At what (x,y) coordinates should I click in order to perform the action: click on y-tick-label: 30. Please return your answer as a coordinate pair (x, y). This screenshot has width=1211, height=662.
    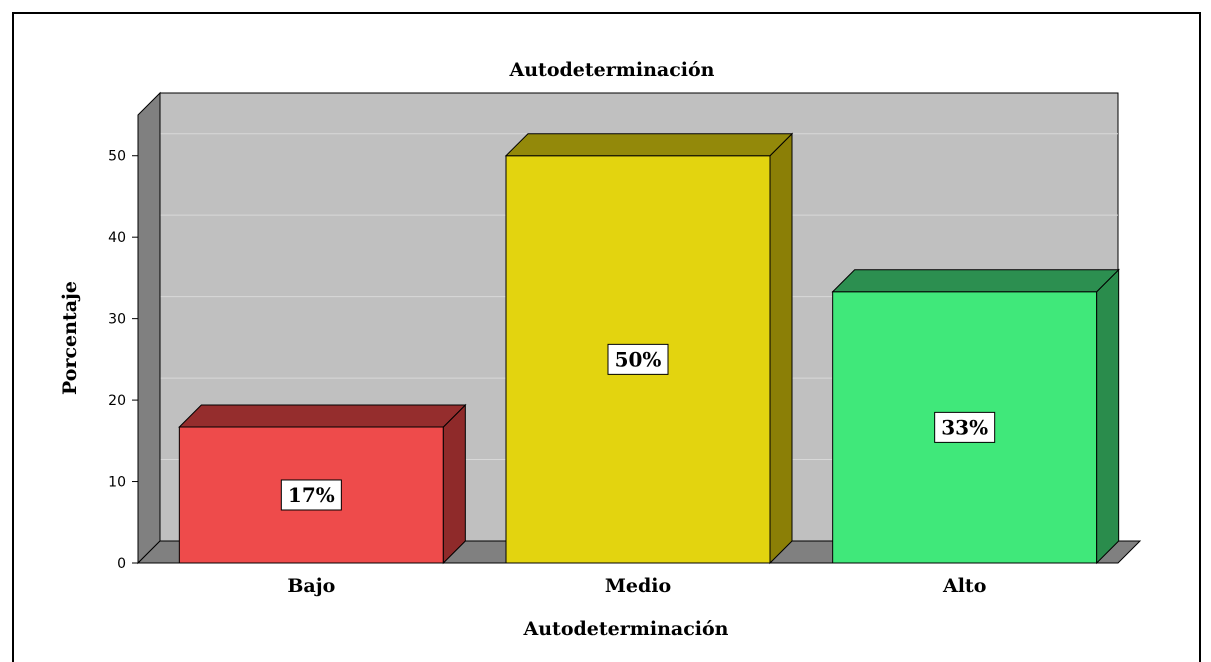
    Looking at the image, I should click on (117, 320).